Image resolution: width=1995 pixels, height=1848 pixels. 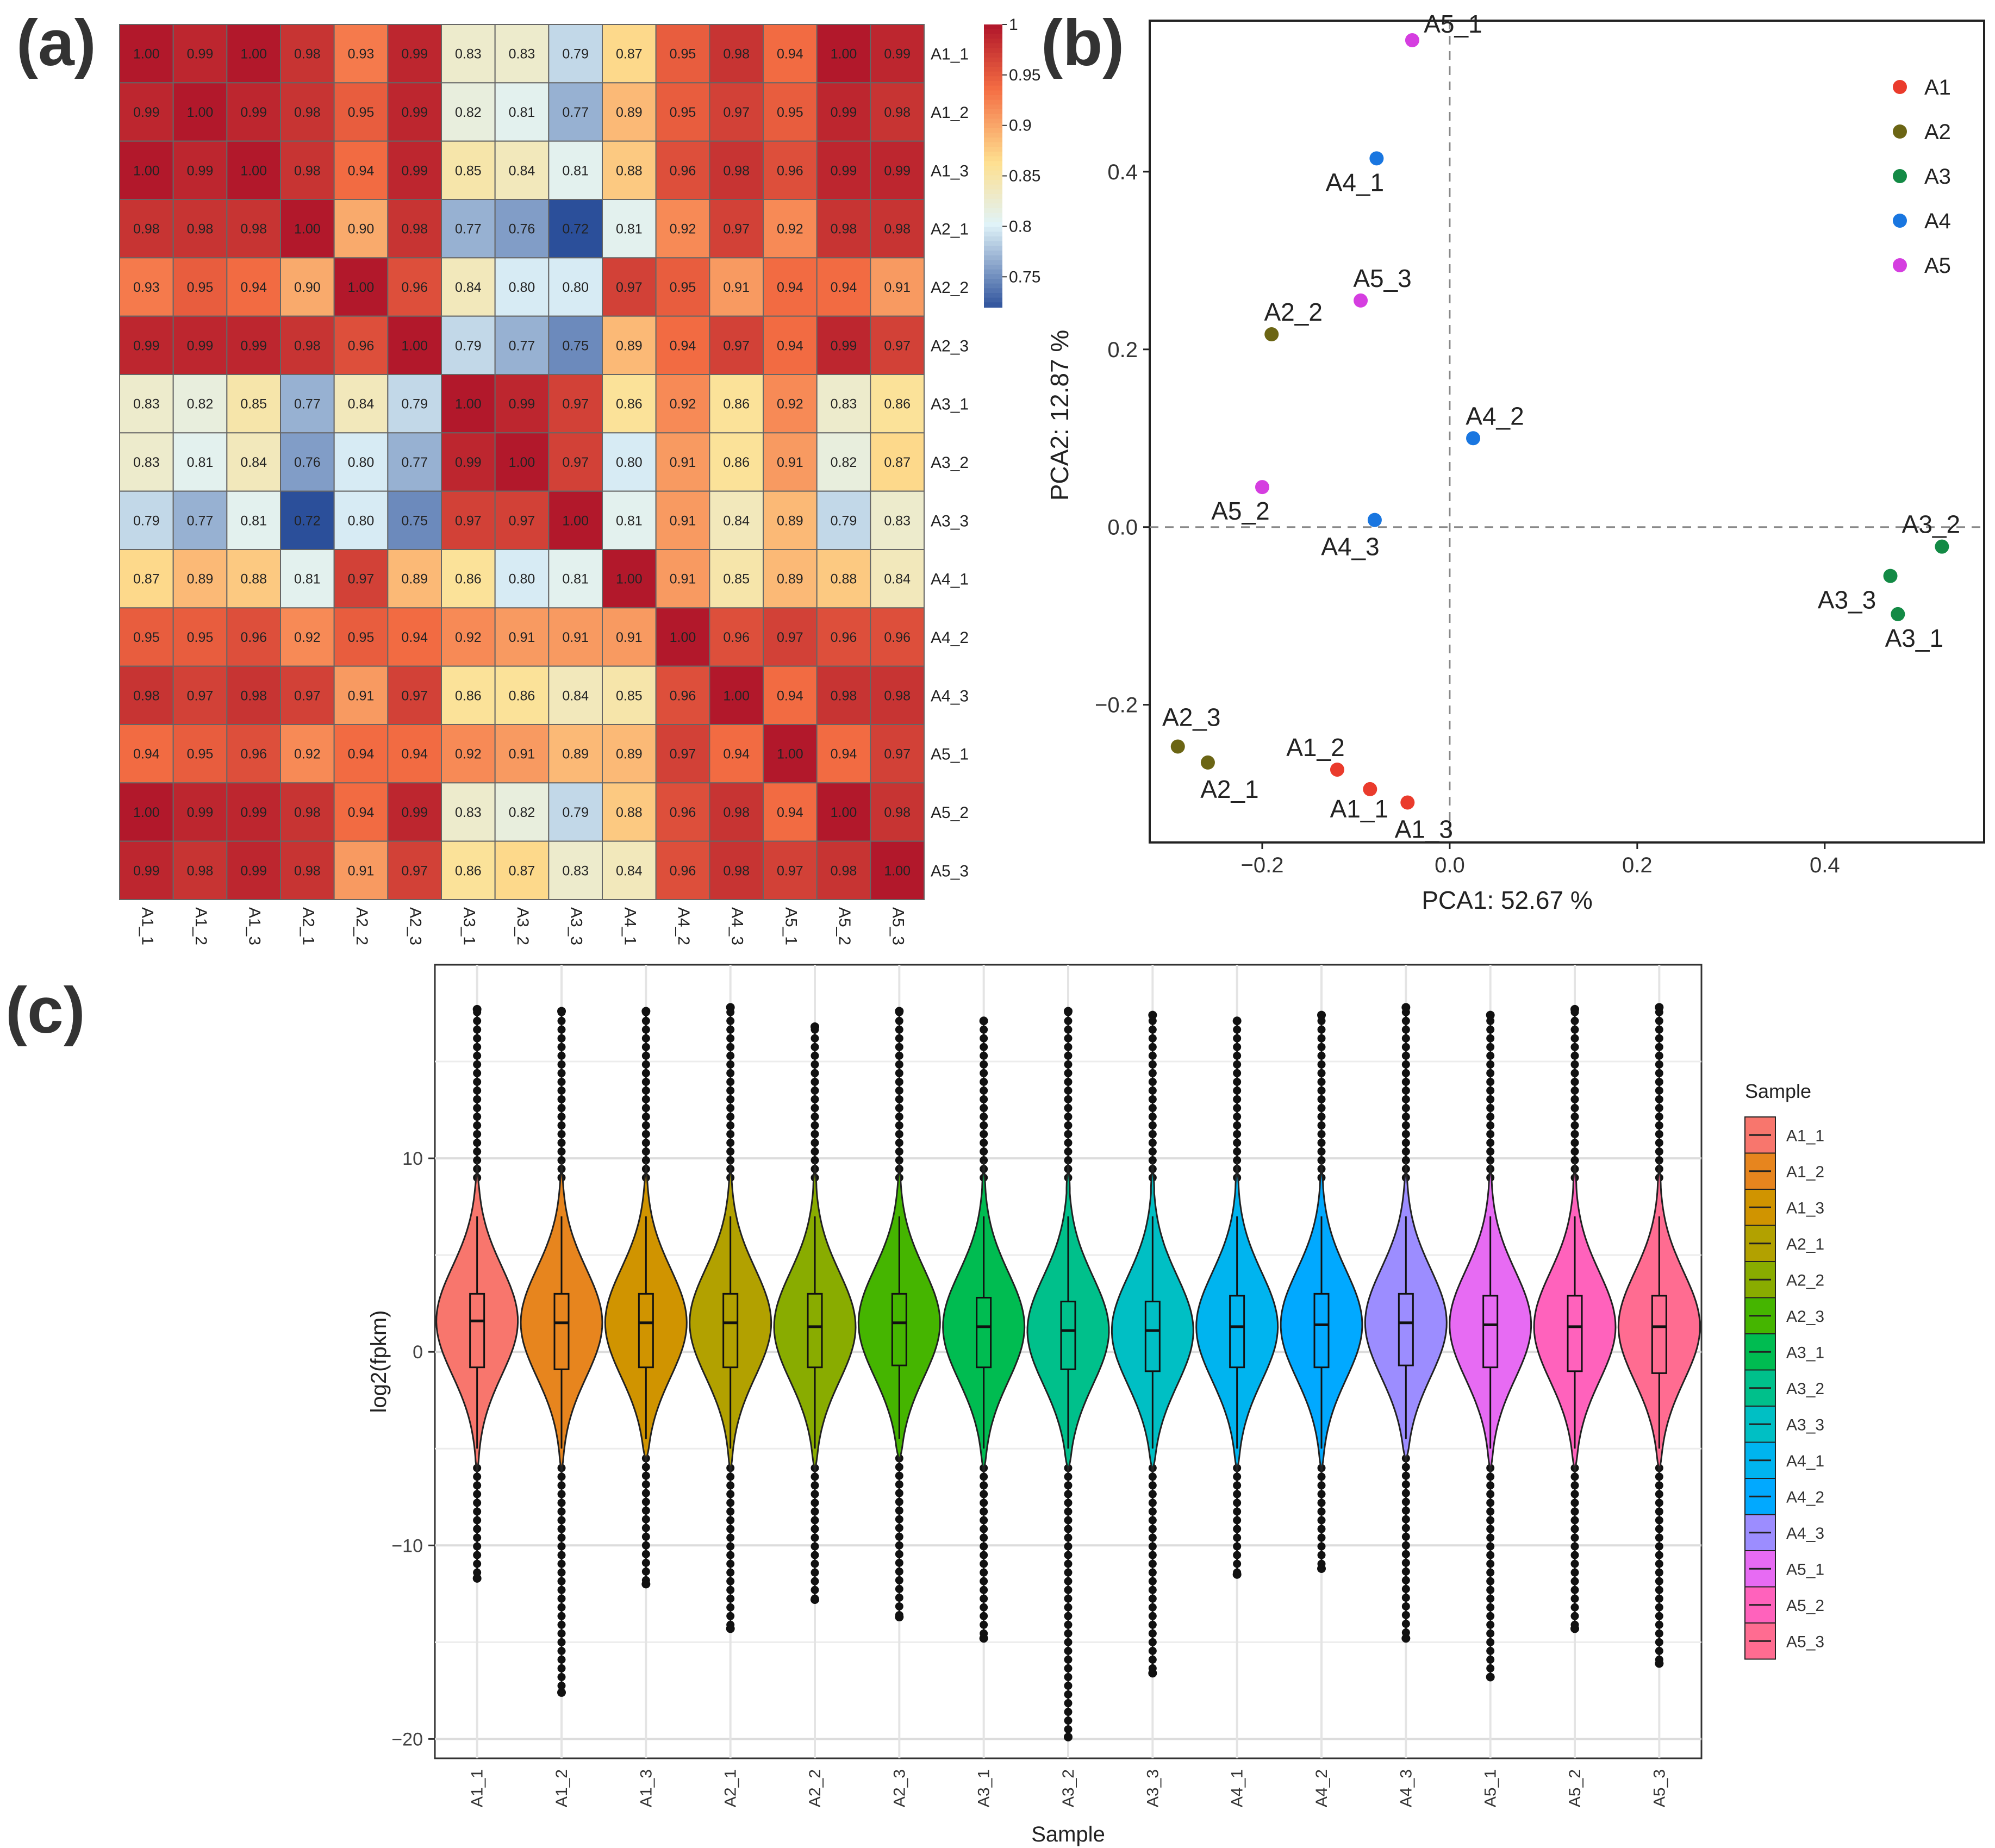 What do you see at coordinates (629, 229) in the screenshot?
I see `heatmap-cell-value: 0.81` at bounding box center [629, 229].